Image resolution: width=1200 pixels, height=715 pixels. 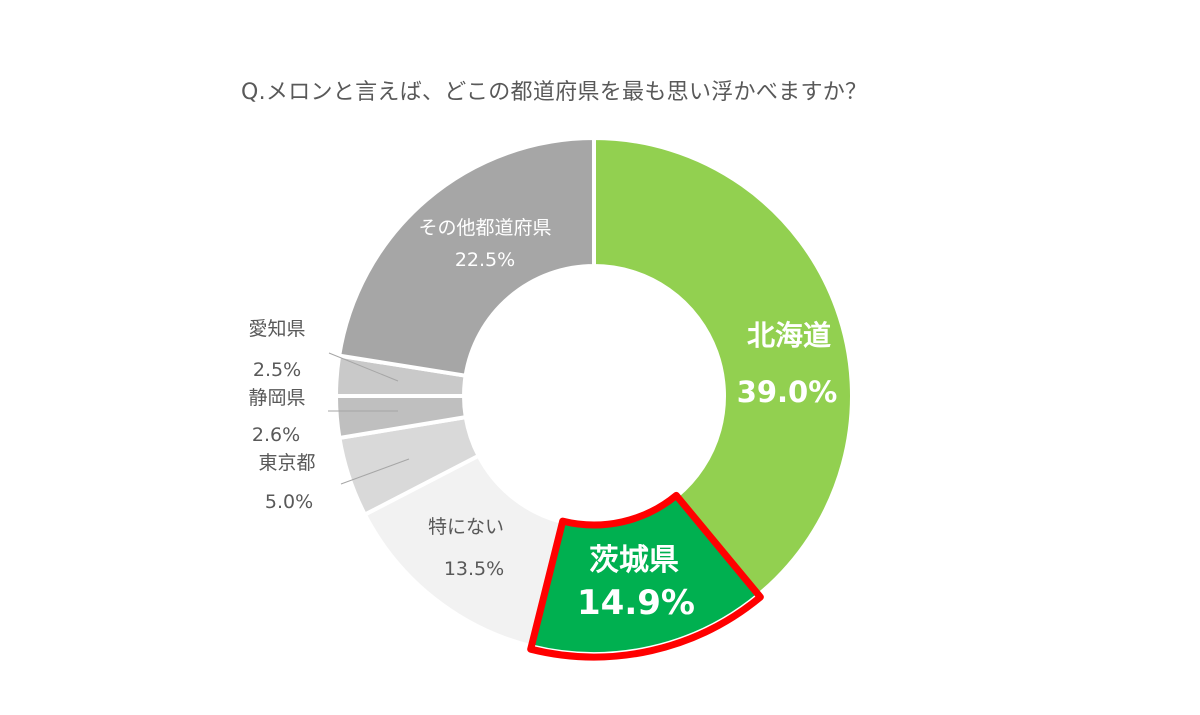 What do you see at coordinates (484, 228) in the screenshot?
I see `slice-label: その他都道府県` at bounding box center [484, 228].